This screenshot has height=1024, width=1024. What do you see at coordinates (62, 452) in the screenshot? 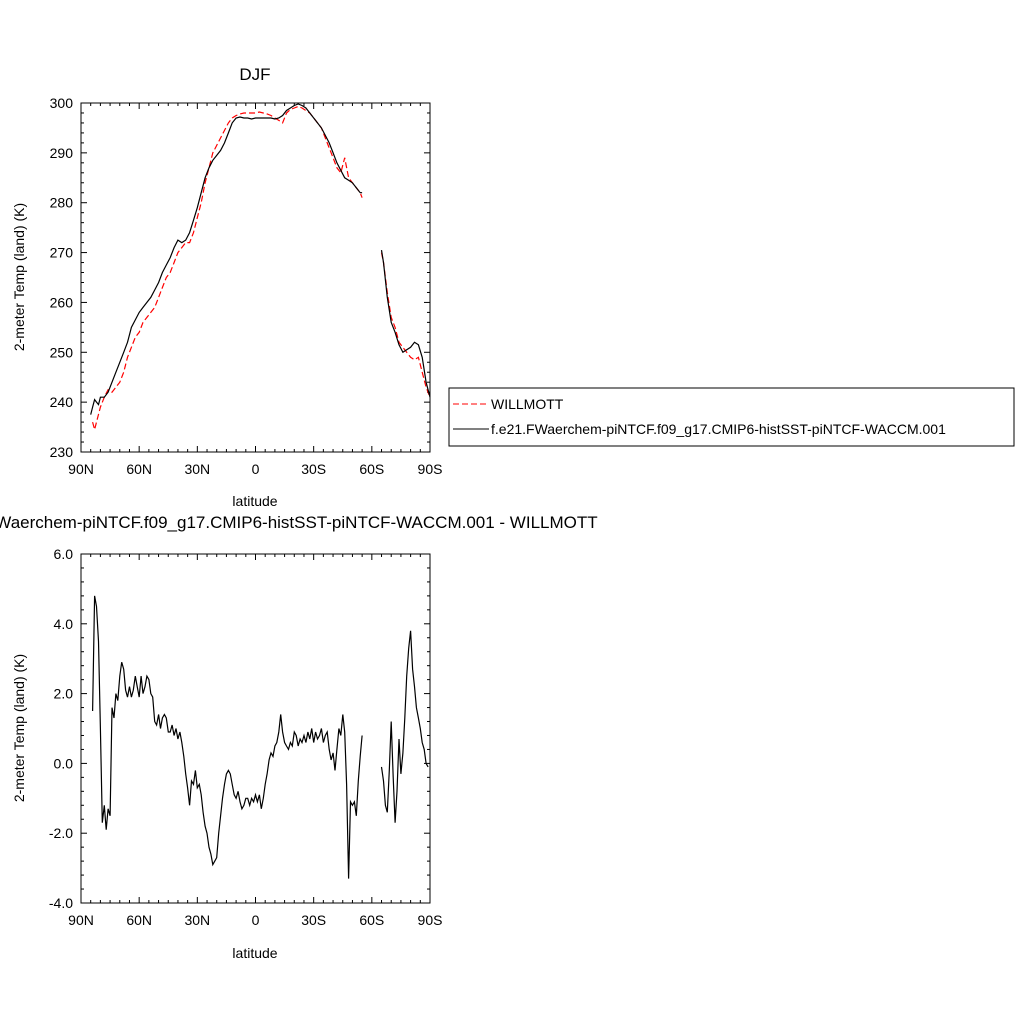
I see `y-tick-label: 230` at bounding box center [62, 452].